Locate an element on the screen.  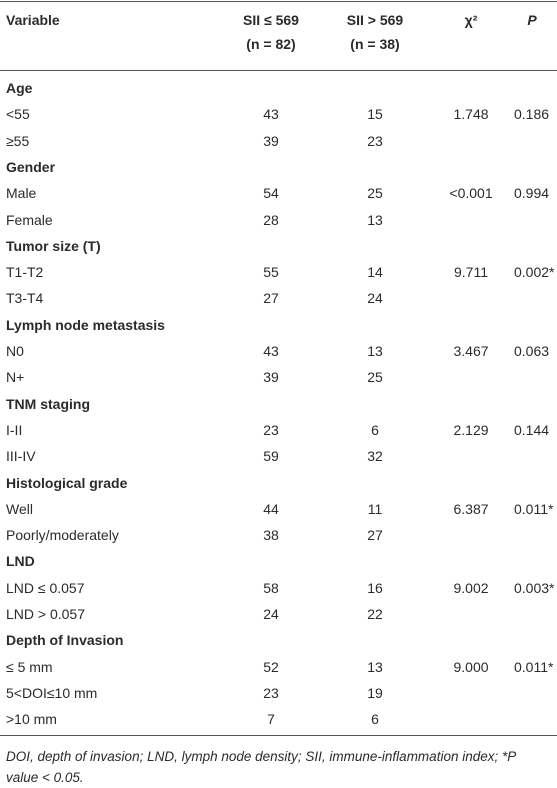
cell-chi: 9.711 is located at coordinates (471, 272).